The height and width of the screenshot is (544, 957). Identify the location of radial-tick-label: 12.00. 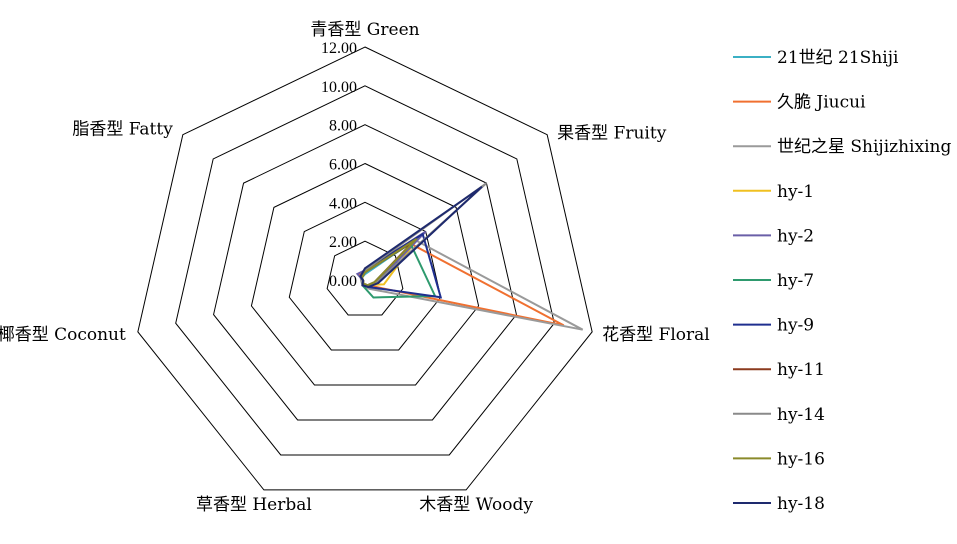
(339, 48).